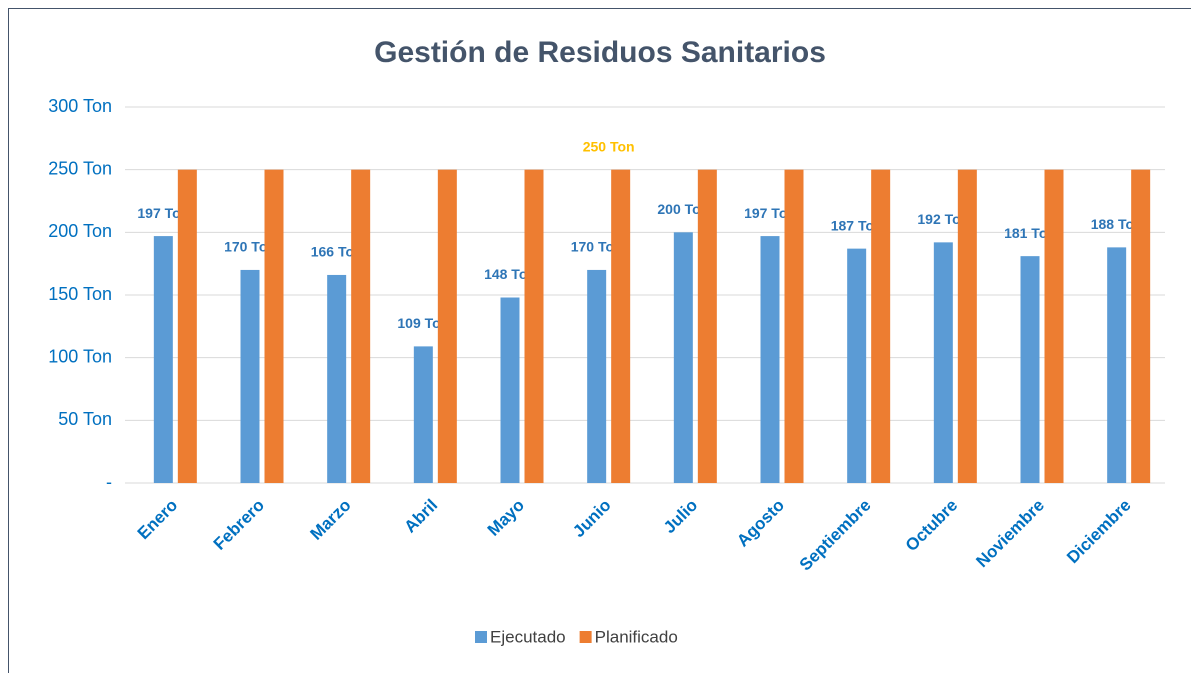 The image size is (1191, 673). Describe the element at coordinates (760, 523) in the screenshot. I see `x-tick-label: Agosto` at that location.